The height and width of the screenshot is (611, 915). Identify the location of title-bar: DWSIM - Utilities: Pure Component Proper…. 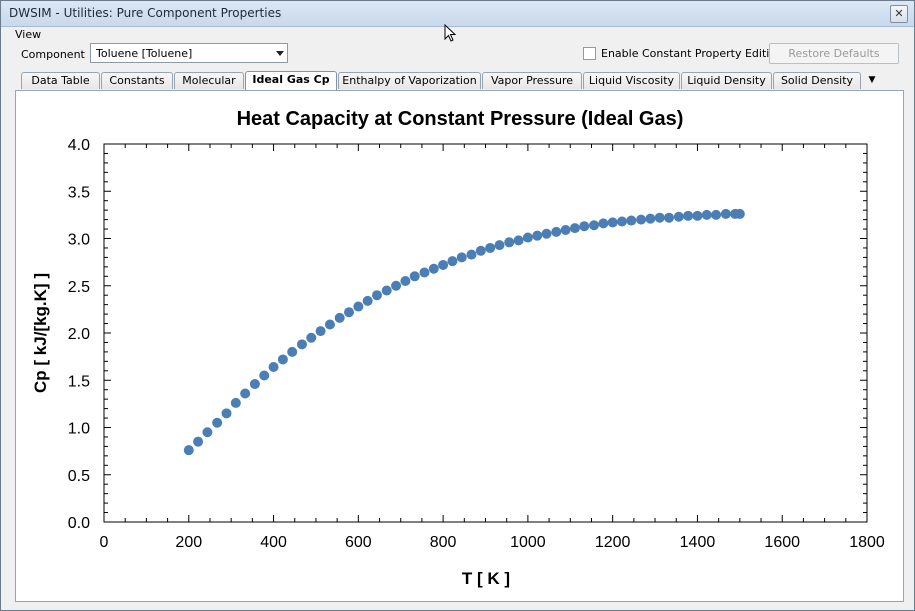
(457, 14).